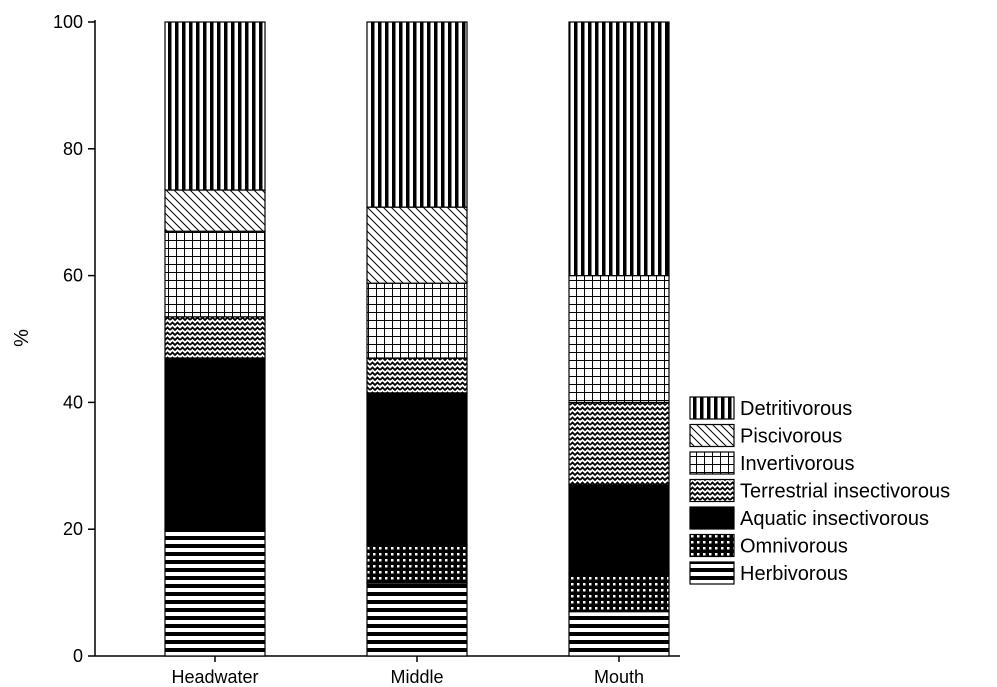 This screenshot has height=687, width=997. What do you see at coordinates (73, 276) in the screenshot?
I see `y-tick-label: 60` at bounding box center [73, 276].